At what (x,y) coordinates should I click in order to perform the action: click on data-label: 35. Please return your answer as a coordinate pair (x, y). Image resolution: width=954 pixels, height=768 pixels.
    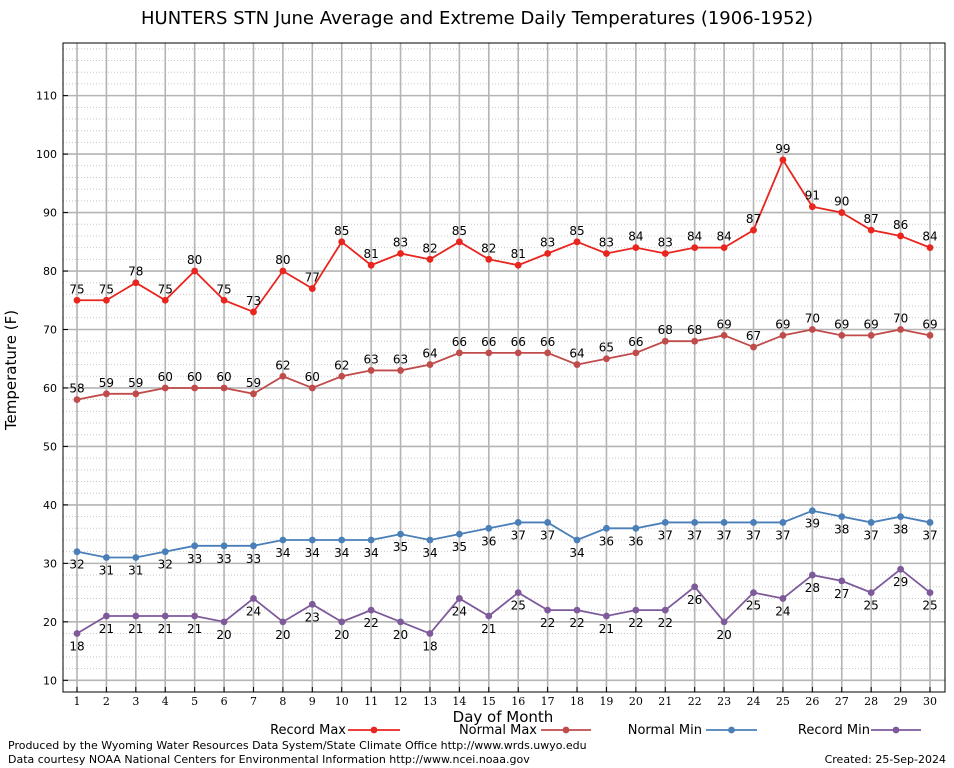
    Looking at the image, I should click on (459, 547).